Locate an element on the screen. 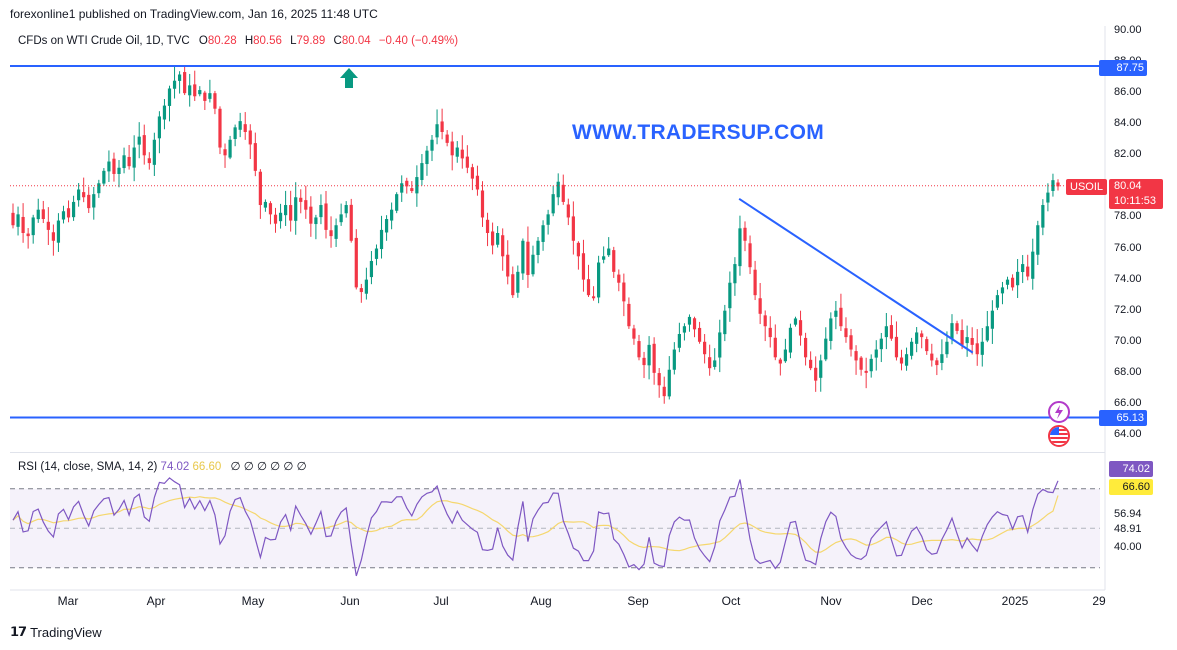 The image size is (1177, 650). us-flag-icon is located at coordinates (1059, 436).